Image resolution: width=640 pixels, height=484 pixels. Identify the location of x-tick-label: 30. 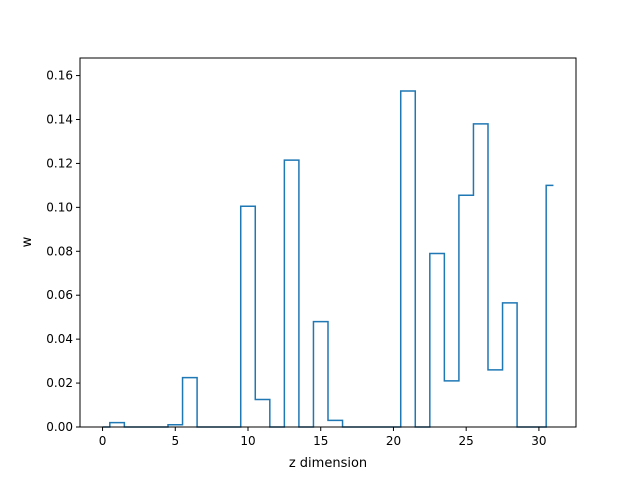
(538, 441).